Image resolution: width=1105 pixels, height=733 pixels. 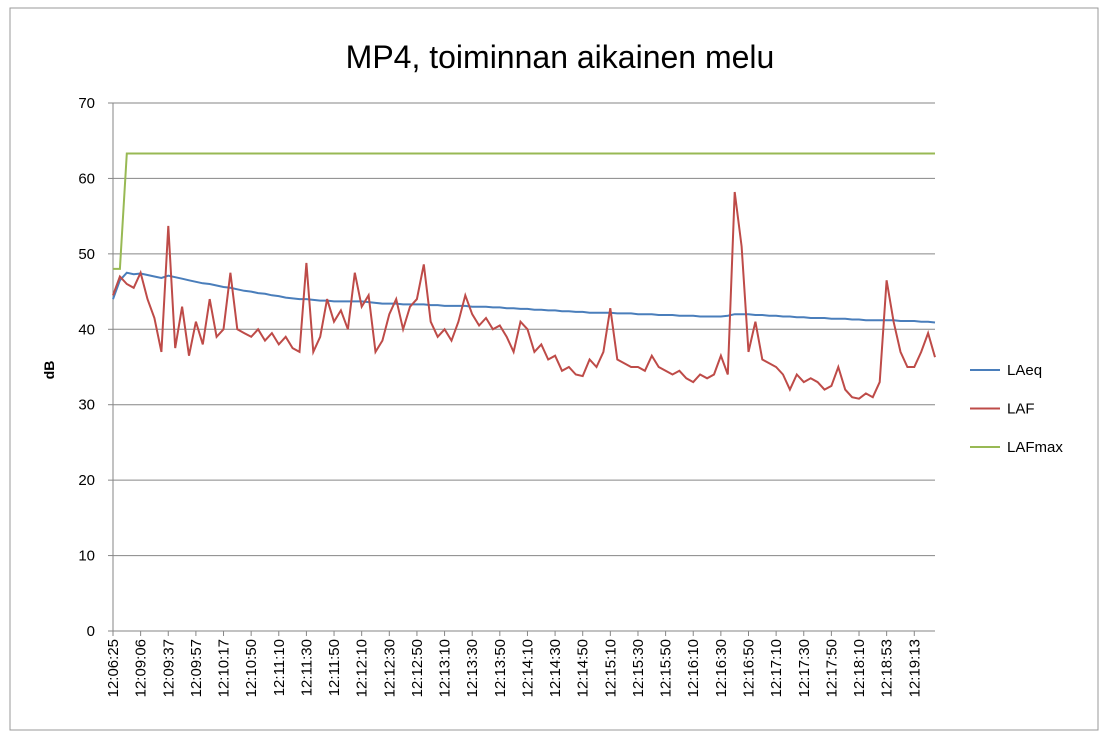 What do you see at coordinates (224, 668) in the screenshot?
I see `x-tick-label: 12:10:17` at bounding box center [224, 668].